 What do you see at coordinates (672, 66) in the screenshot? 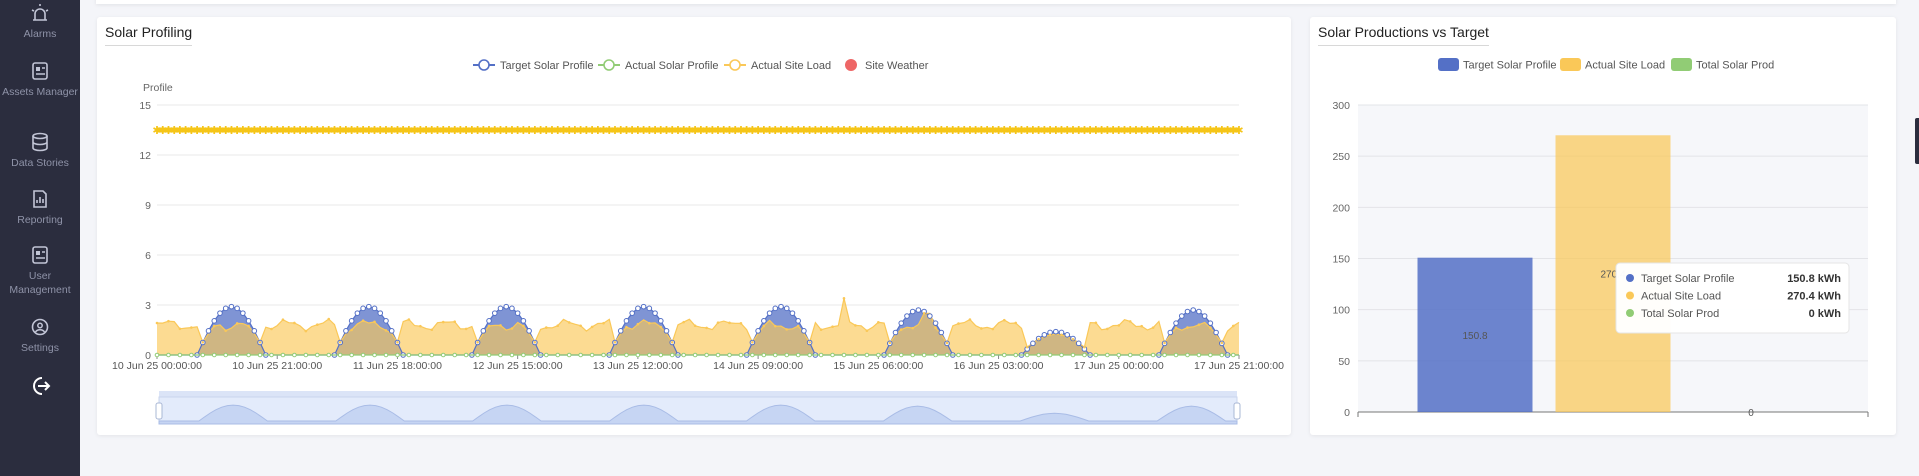
I see `legend-label: Actual Solar Profile` at bounding box center [672, 66].